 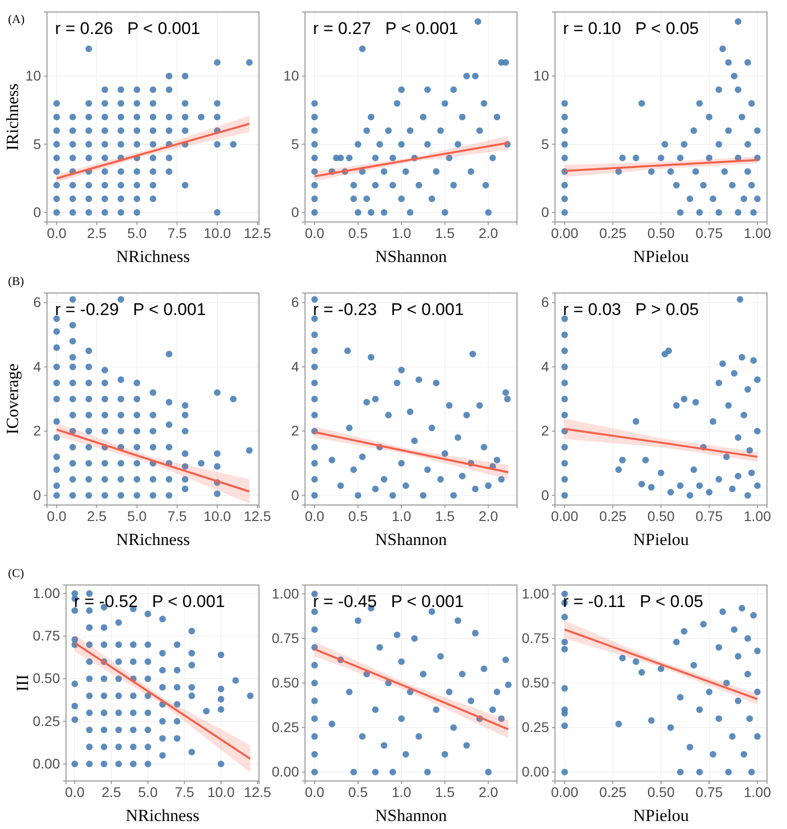 What do you see at coordinates (445, 792) in the screenshot?
I see `x-tick-label: 1.5` at bounding box center [445, 792].